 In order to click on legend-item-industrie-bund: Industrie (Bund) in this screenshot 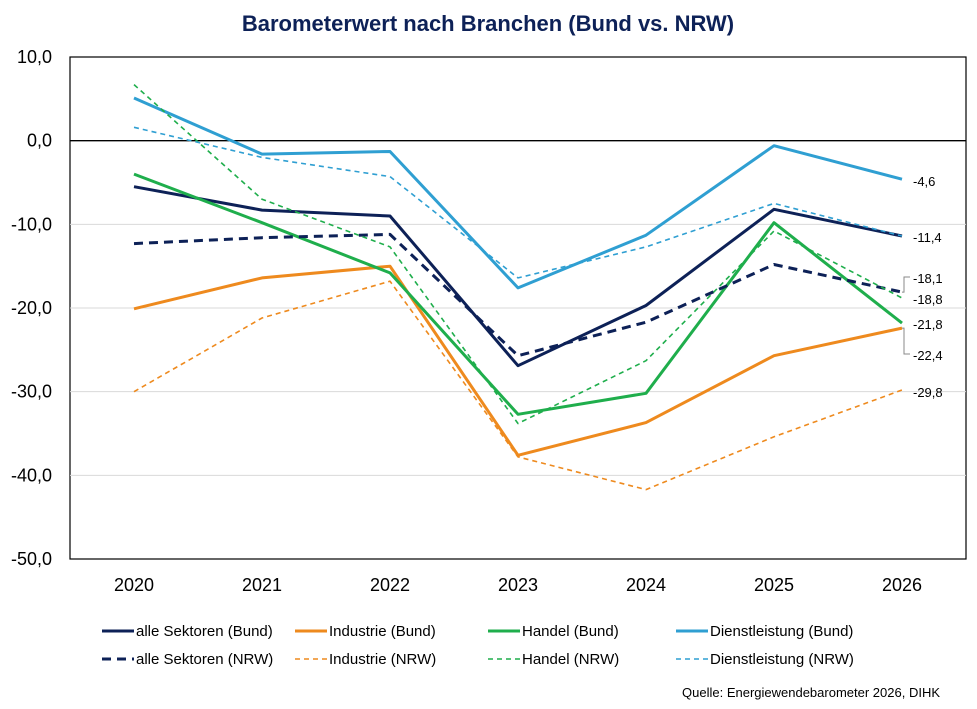, I will do `click(365, 631)`.